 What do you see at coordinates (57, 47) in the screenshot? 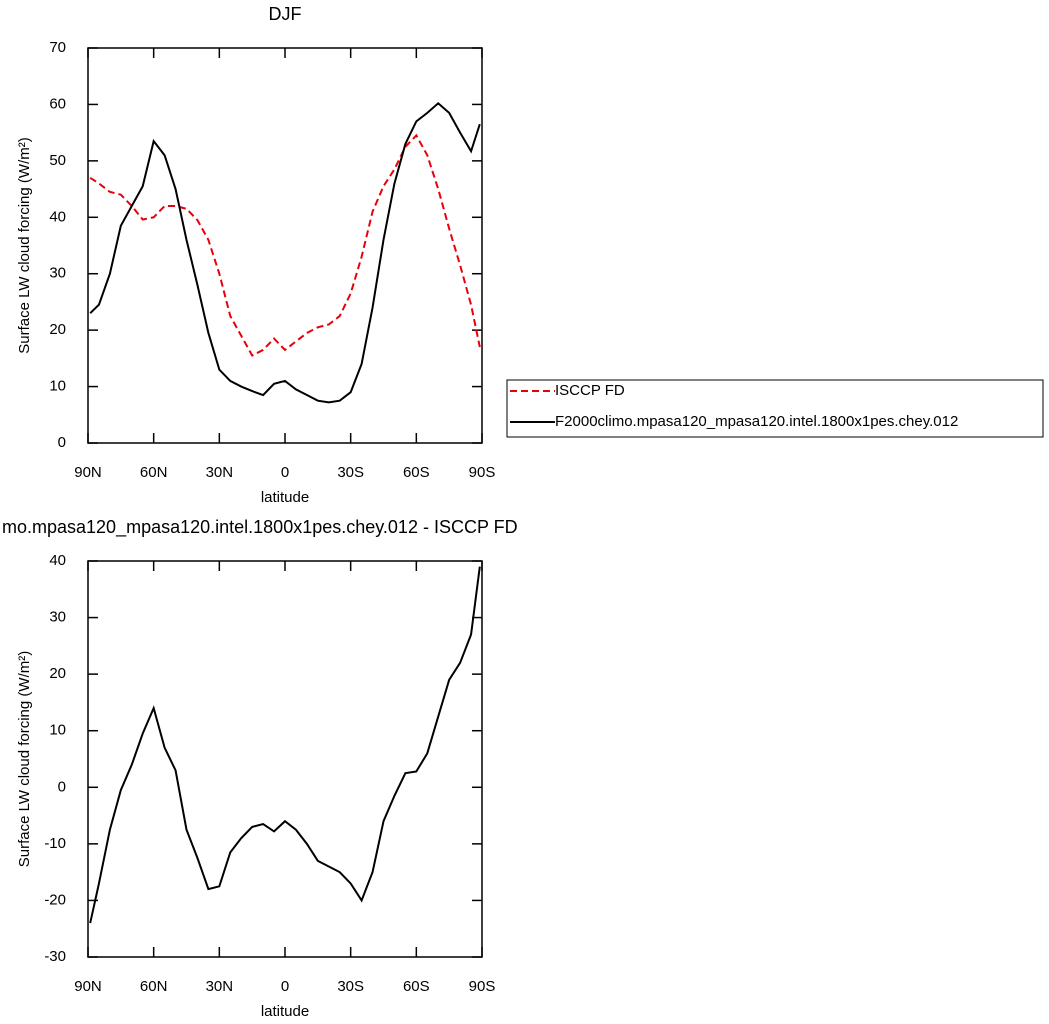
I see `y-tick-label: 70` at bounding box center [57, 47].